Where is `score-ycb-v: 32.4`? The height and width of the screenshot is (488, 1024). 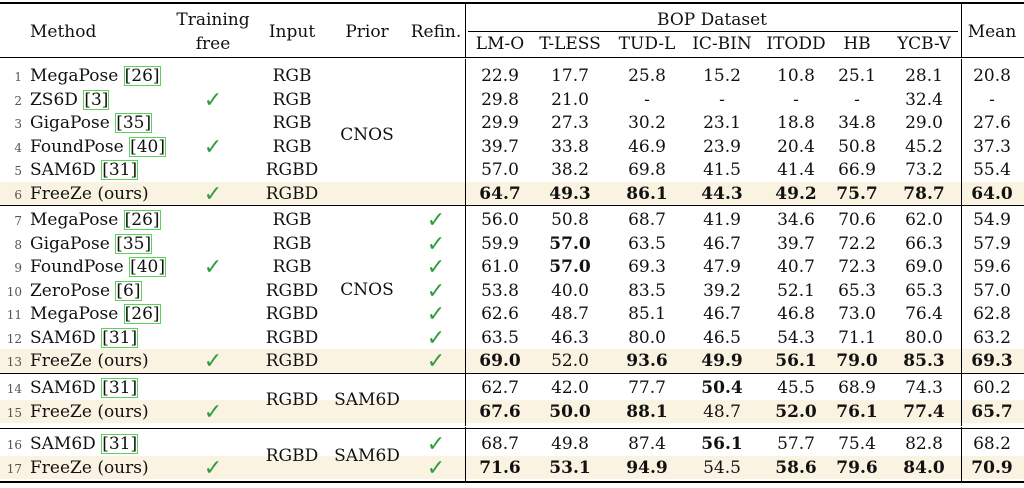
score-ycb-v: 32.4 is located at coordinates (924, 99).